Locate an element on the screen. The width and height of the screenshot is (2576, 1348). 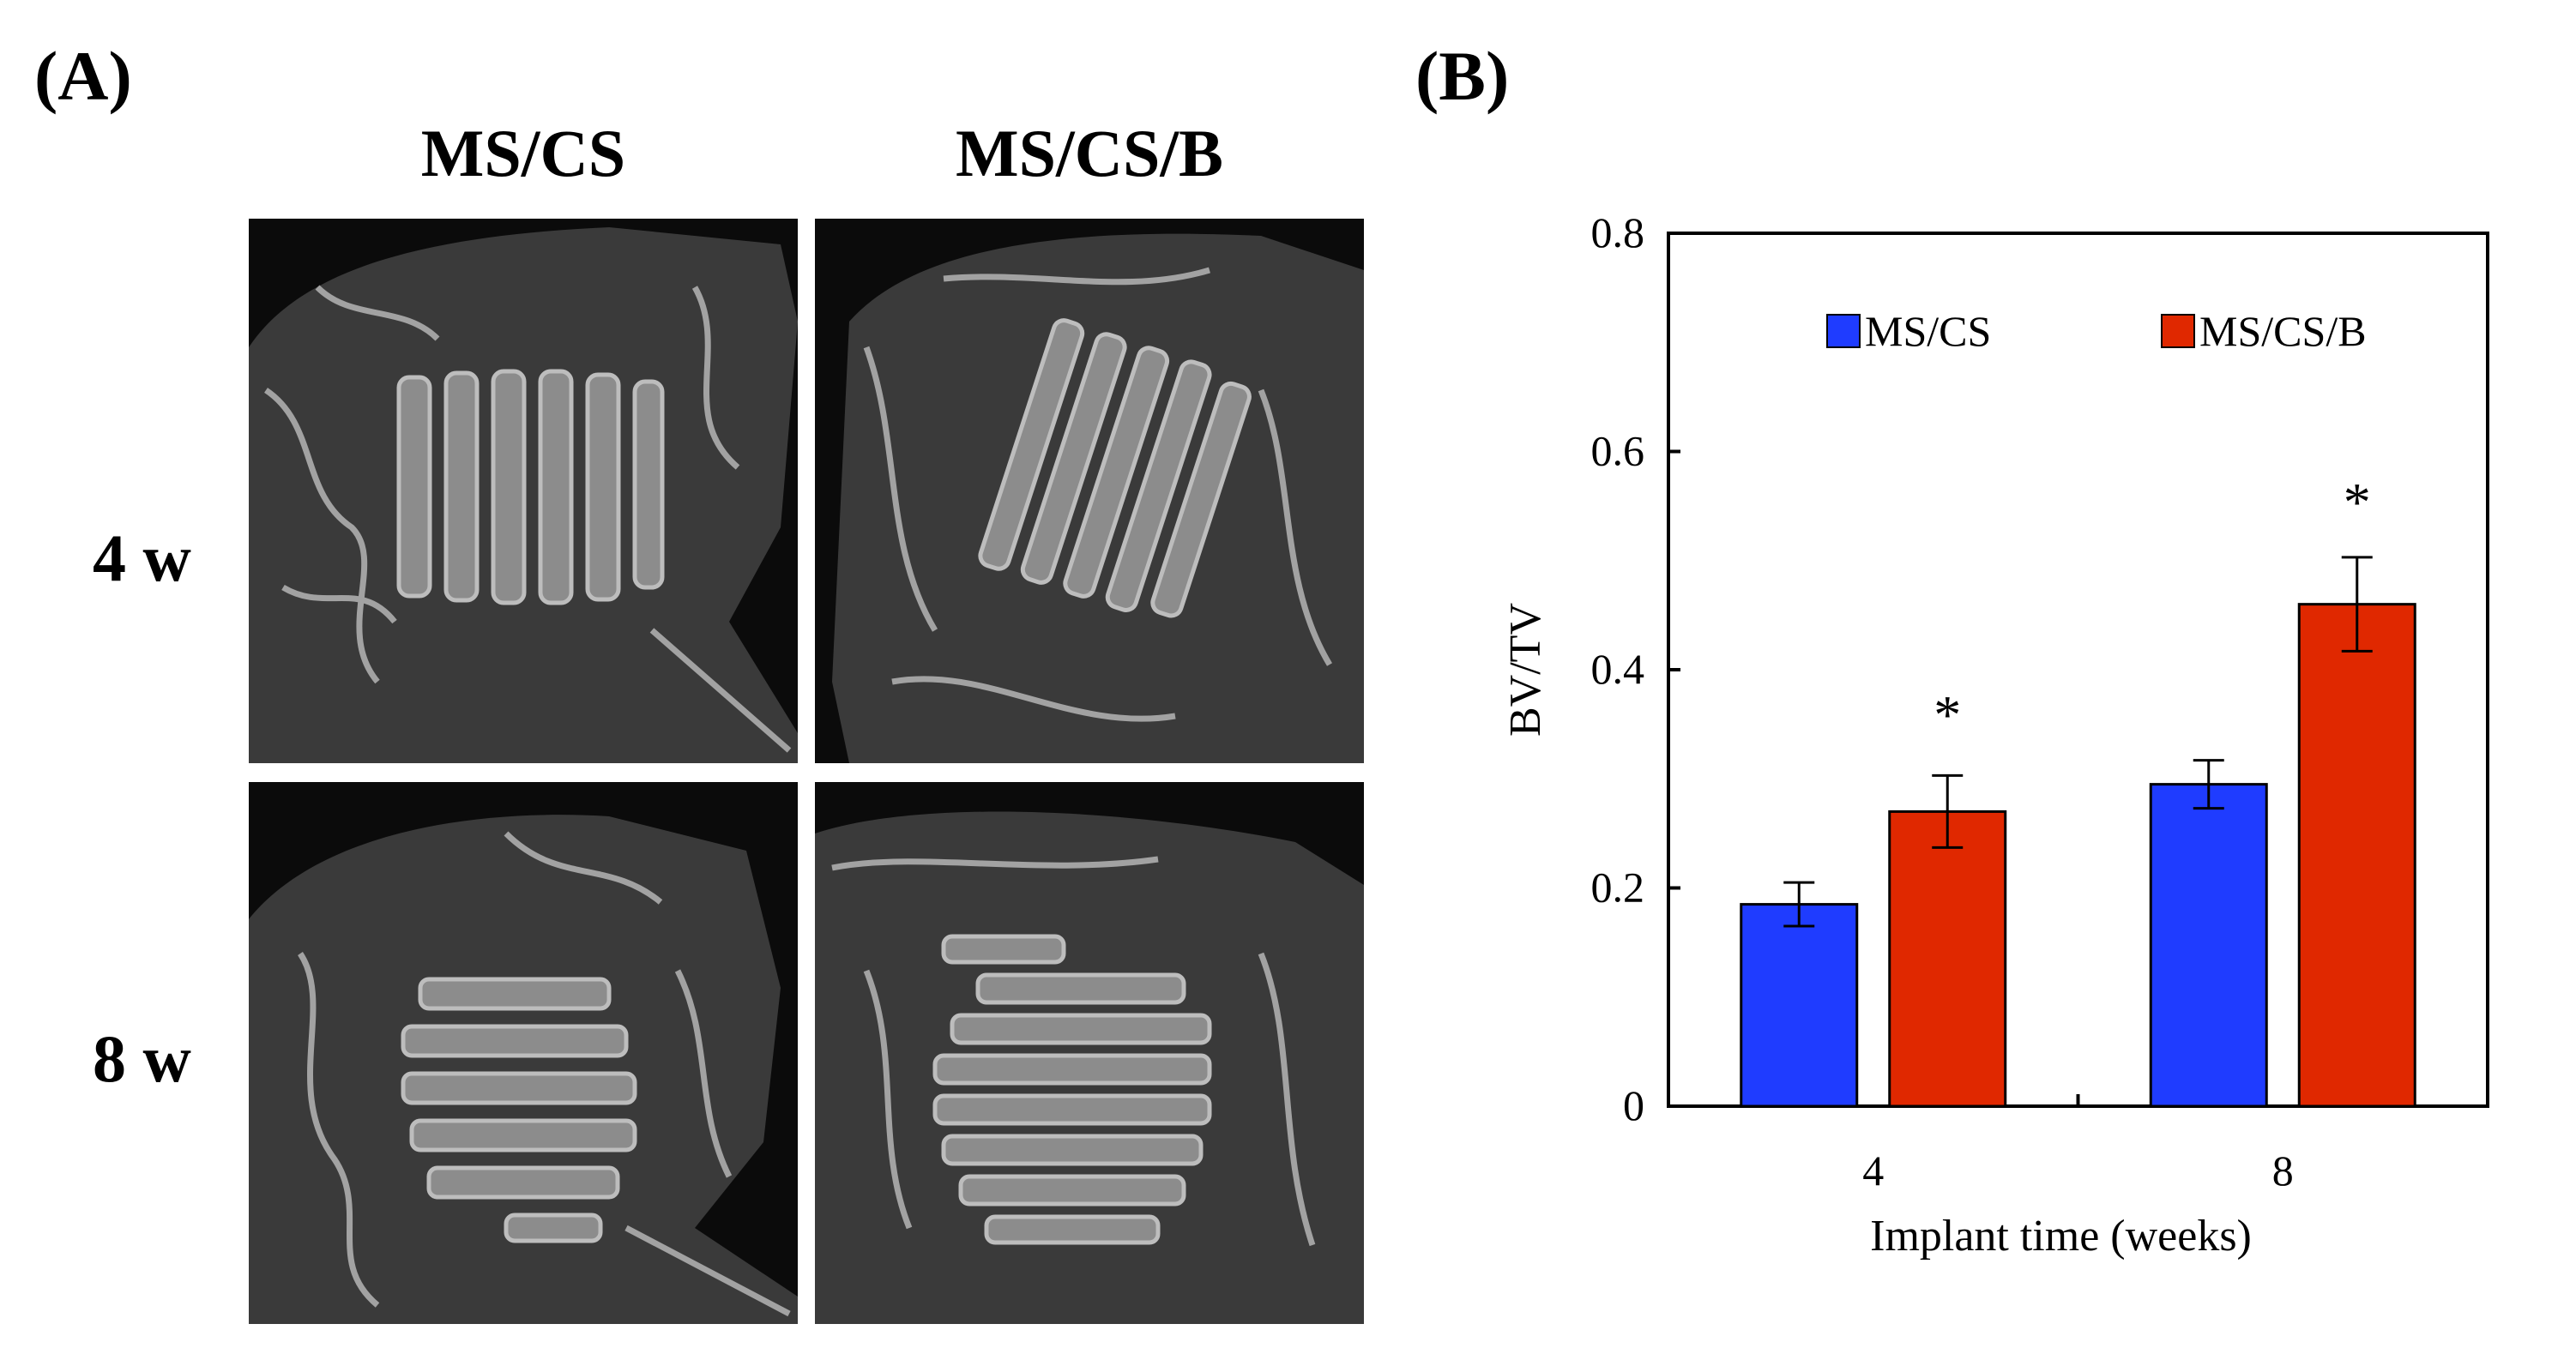
ct-image-ms-cs-b-8w is located at coordinates (1089, 1053).